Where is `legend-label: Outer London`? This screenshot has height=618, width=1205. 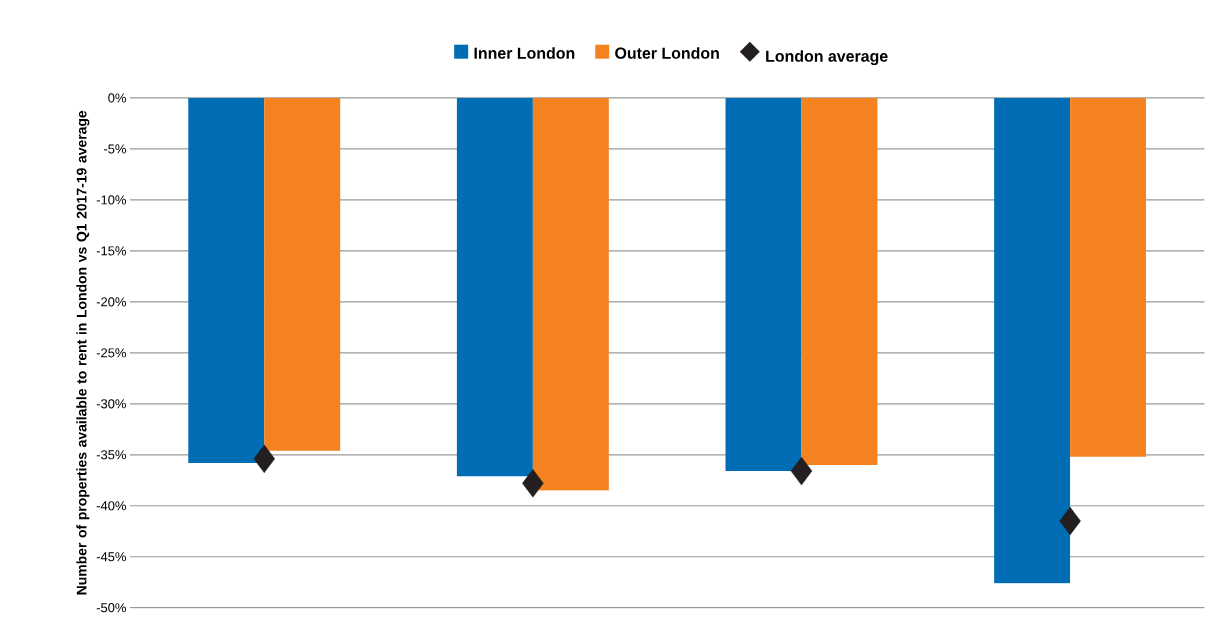
legend-label: Outer London is located at coordinates (667, 53).